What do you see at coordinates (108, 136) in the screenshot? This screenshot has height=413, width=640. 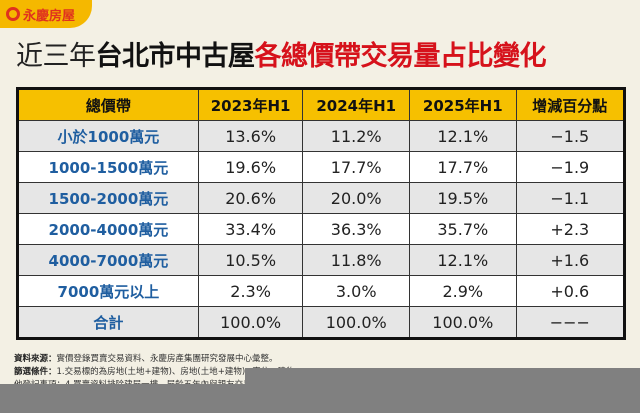 I see `price-band-cell: 小於1000萬元` at bounding box center [108, 136].